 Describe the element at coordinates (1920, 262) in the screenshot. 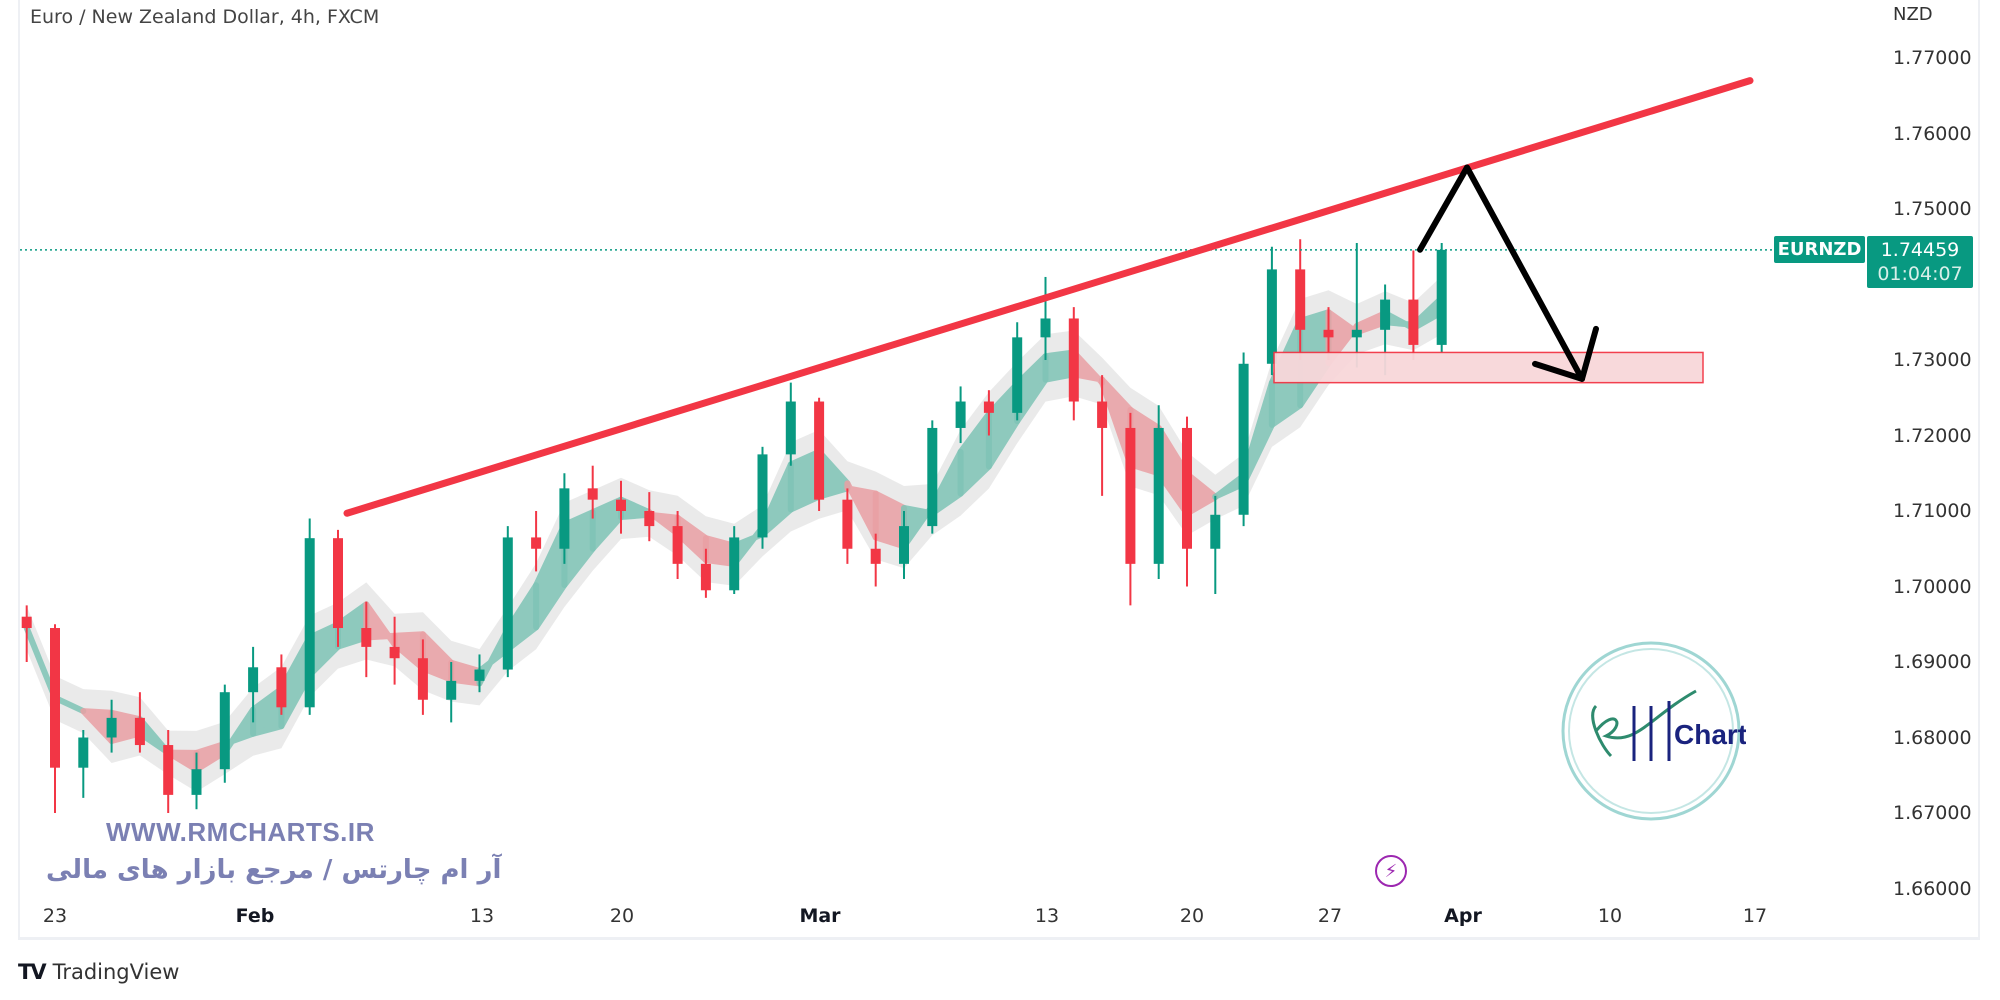

I see `last-price-tag: 1.74459 01:04:07` at that location.